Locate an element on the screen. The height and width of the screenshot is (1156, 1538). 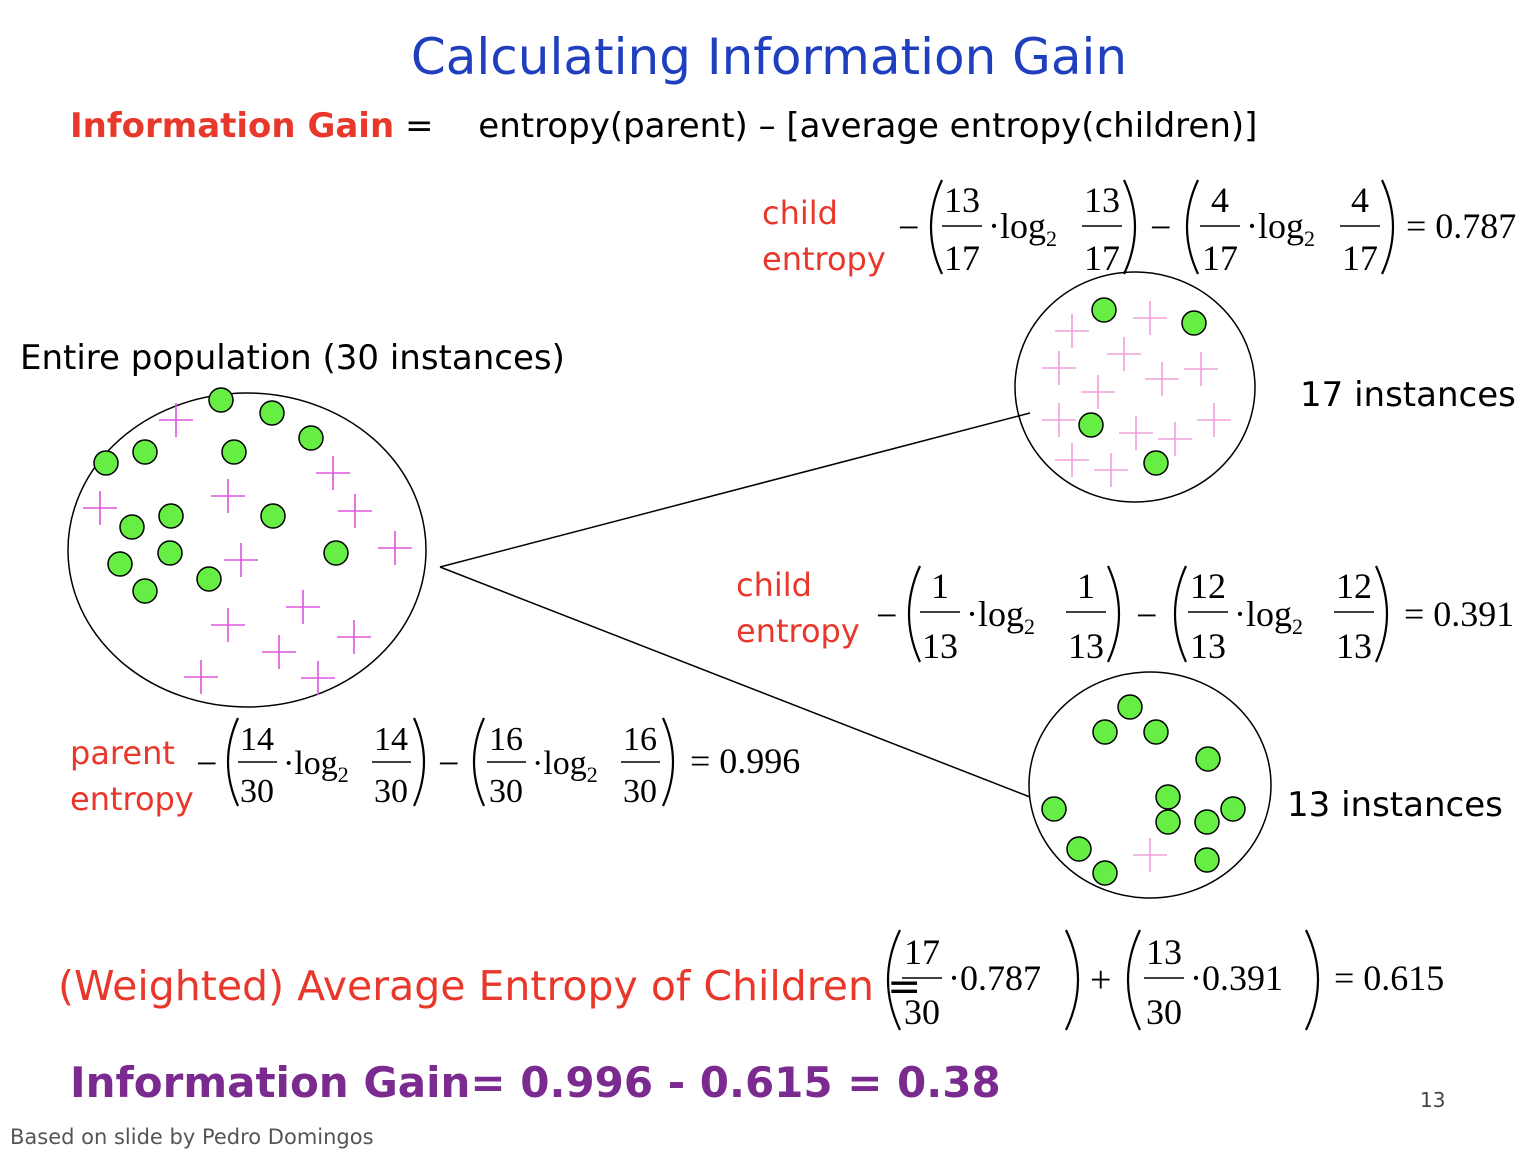
child-bottom-paren-l1 is located at coordinates (914, 614).